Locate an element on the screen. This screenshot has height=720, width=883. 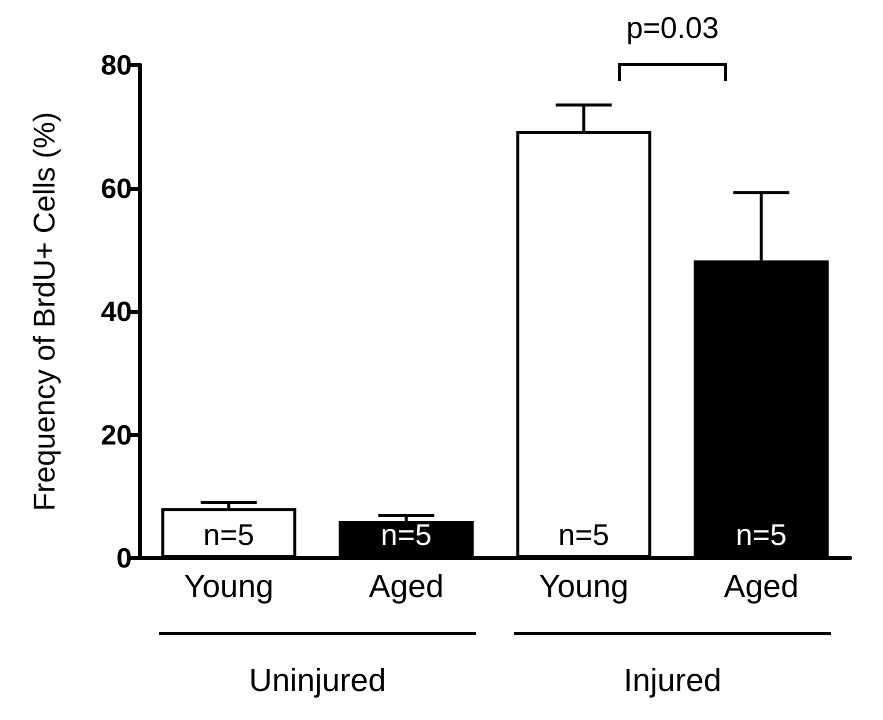
y-tick-label: 0 is located at coordinates (124, 558).